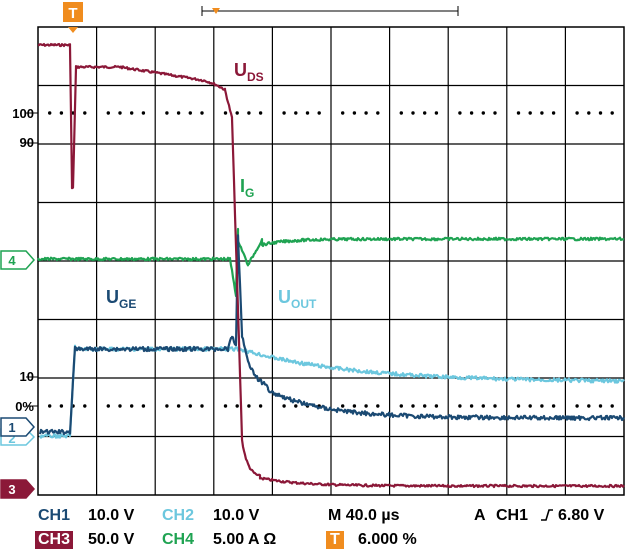  What do you see at coordinates (54, 540) in the screenshot?
I see `ch3-name: CH3` at bounding box center [54, 540].